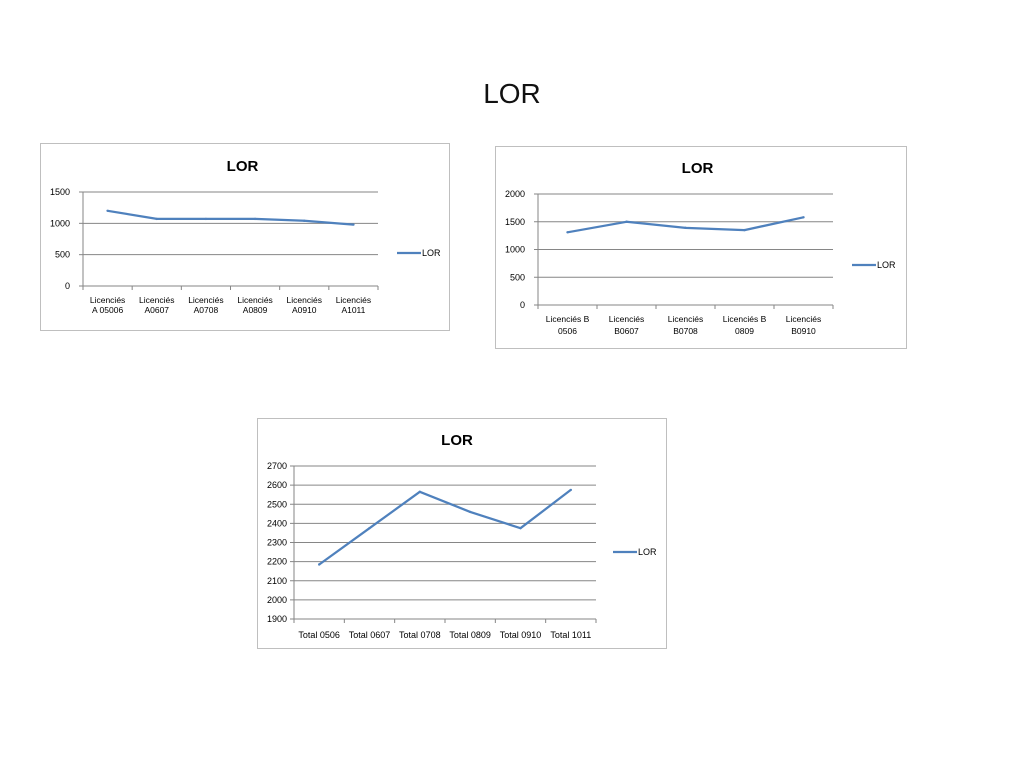 The height and width of the screenshot is (768, 1024). I want to click on x-tick-label: Total 0506, so click(319, 635).